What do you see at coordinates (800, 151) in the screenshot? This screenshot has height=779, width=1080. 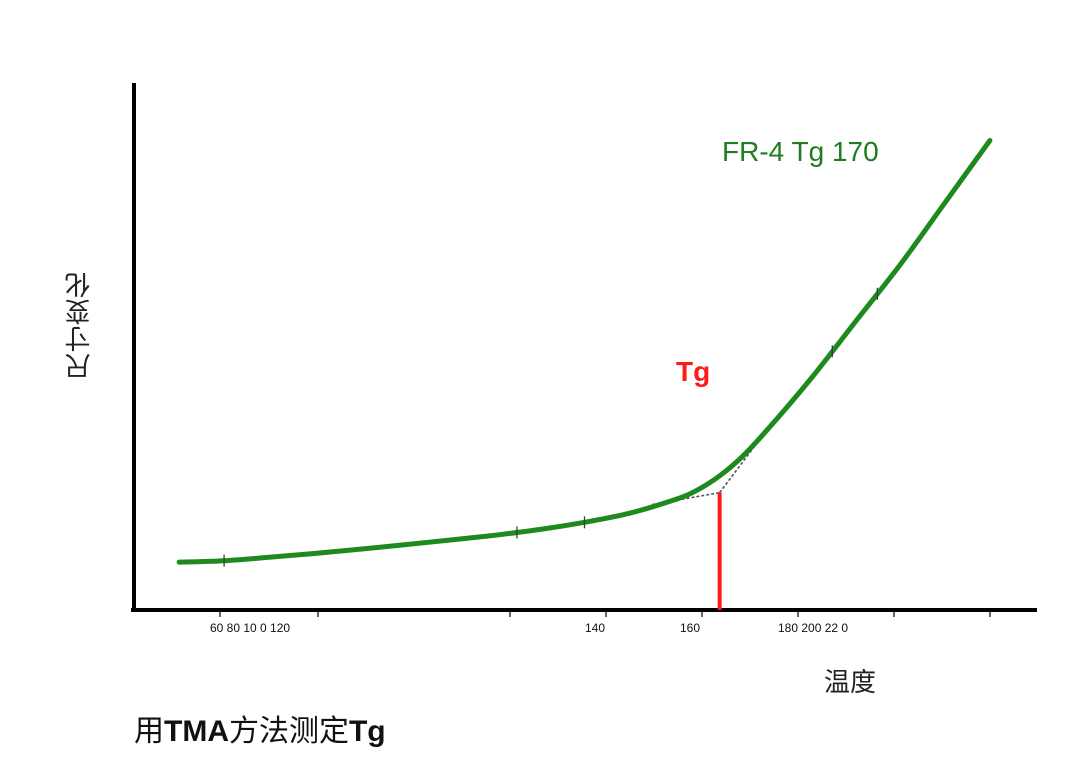 I see `series-label-fr4: FR-4 Tg 170` at bounding box center [800, 151].